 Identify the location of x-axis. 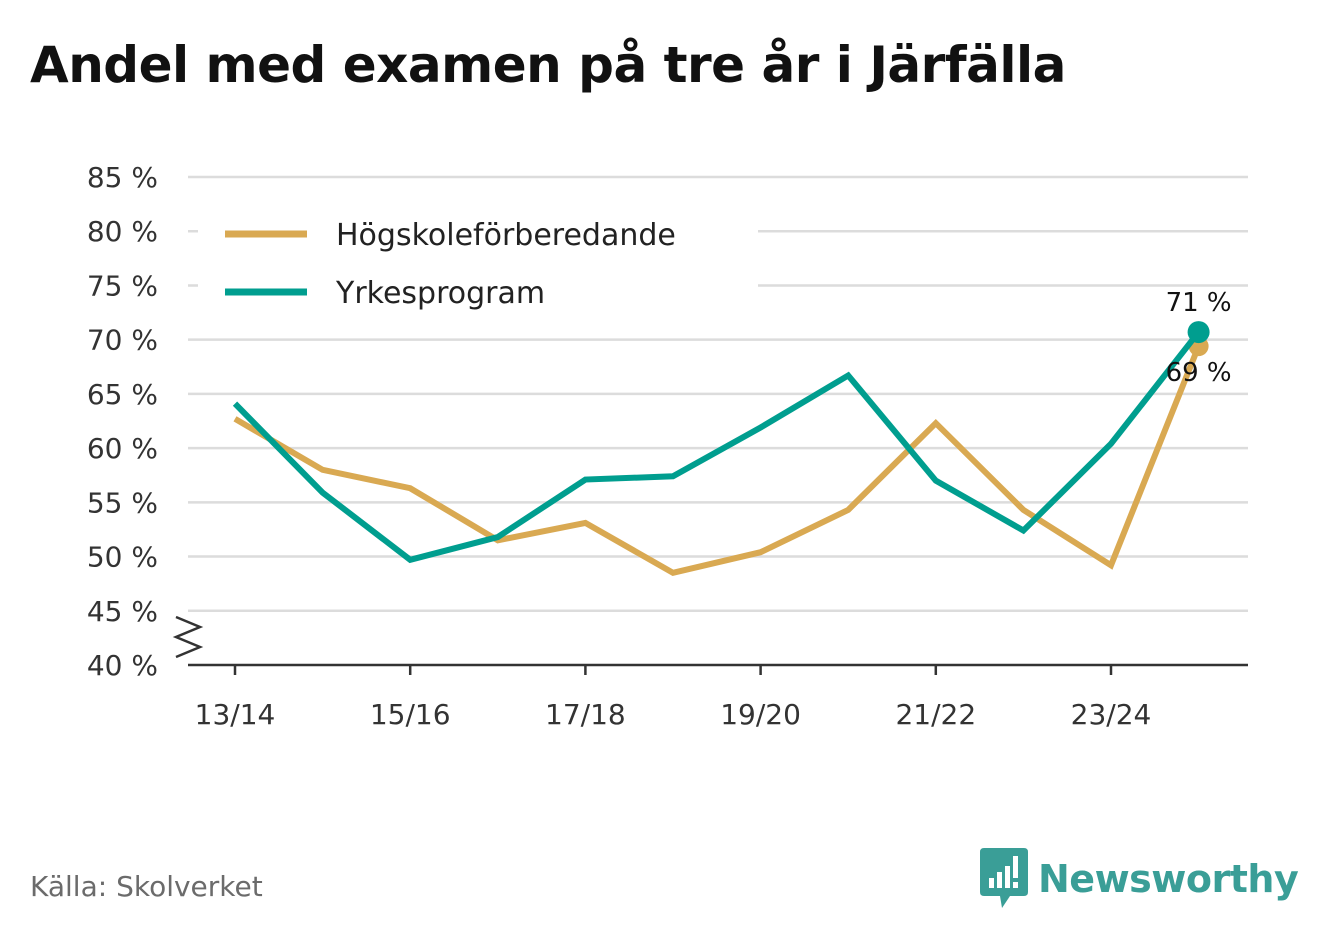
(710, 641).